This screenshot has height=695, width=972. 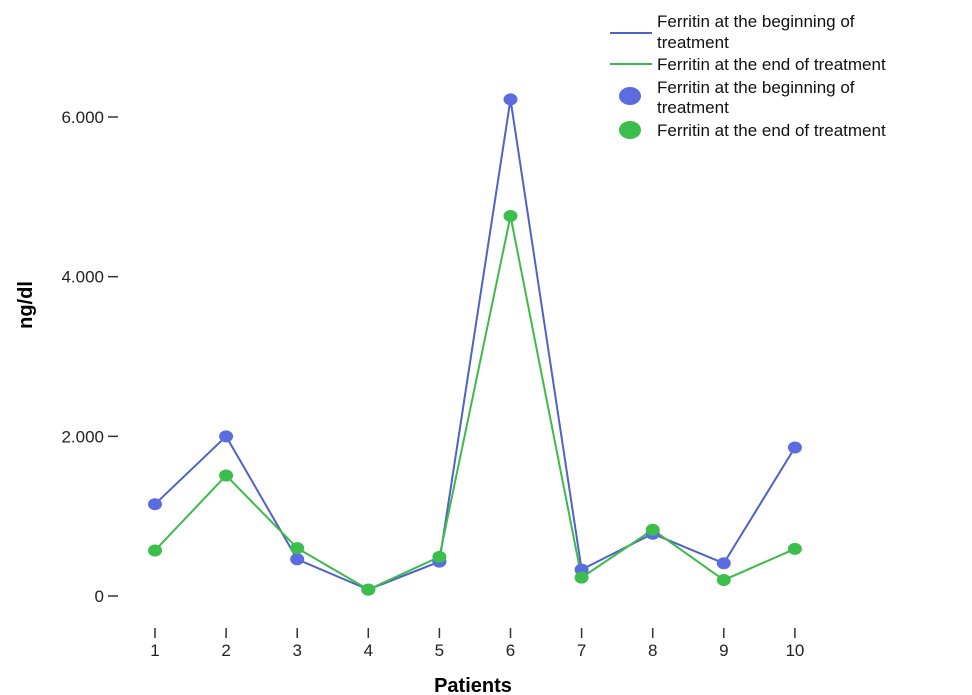 I want to click on x-tick-label: 10, so click(x=794, y=650).